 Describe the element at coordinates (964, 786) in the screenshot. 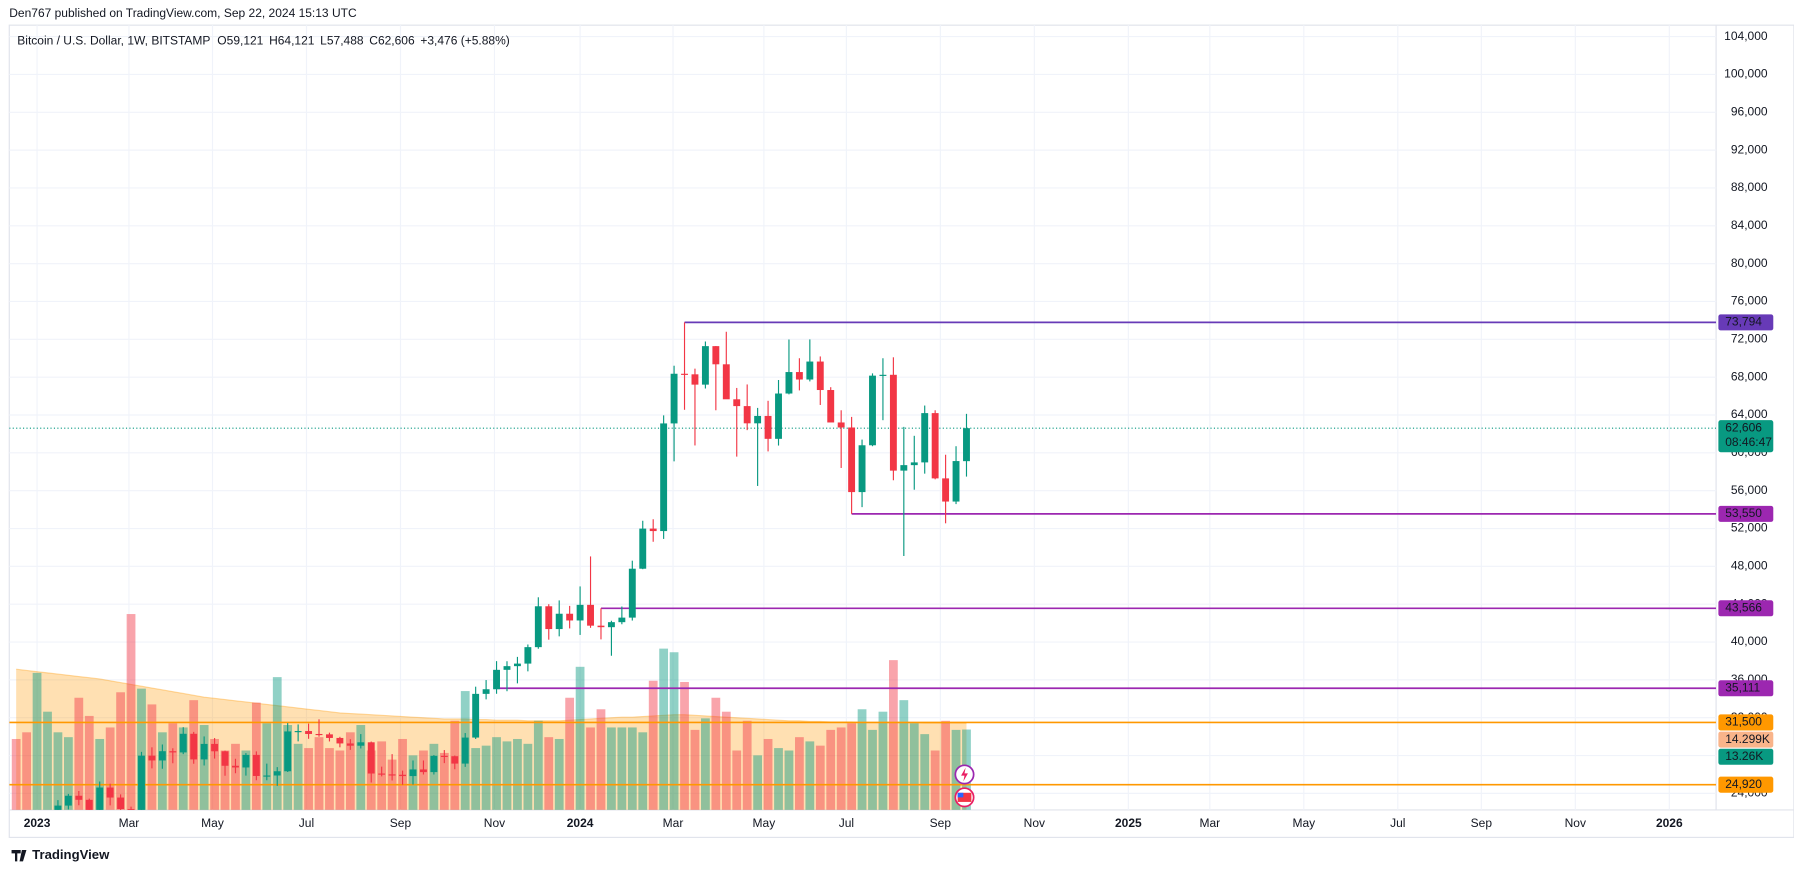

I see `event-icons` at that location.